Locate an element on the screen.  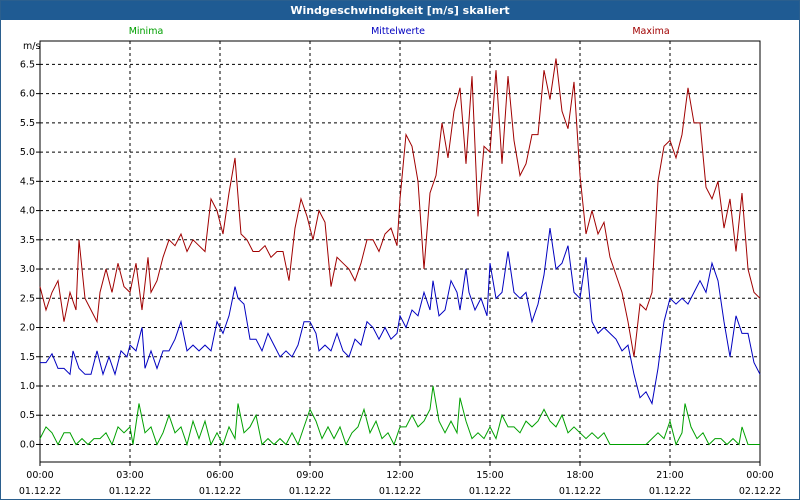
legend: Minima Mittelwerte Maxima is located at coordinates (399, 31).